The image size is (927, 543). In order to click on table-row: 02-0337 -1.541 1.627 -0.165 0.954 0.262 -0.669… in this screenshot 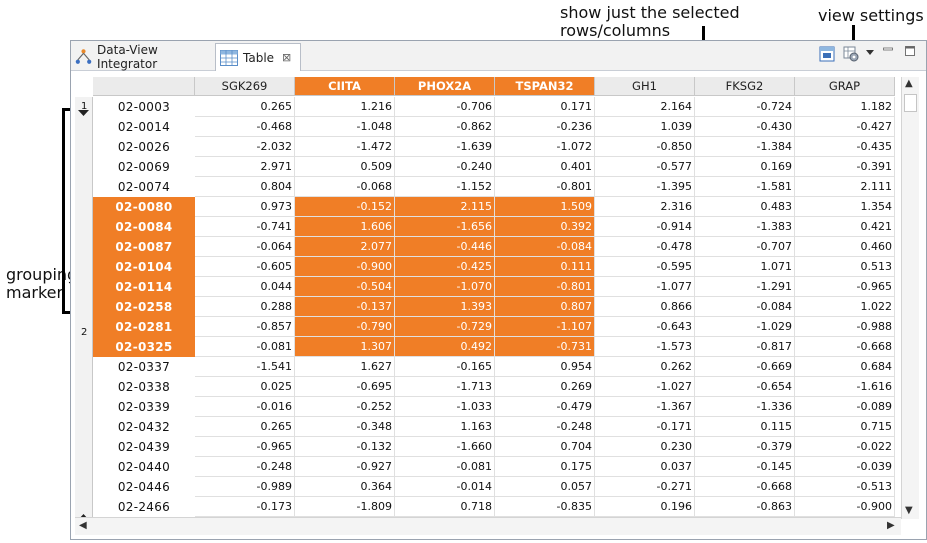, I will do `click(494, 367)`.